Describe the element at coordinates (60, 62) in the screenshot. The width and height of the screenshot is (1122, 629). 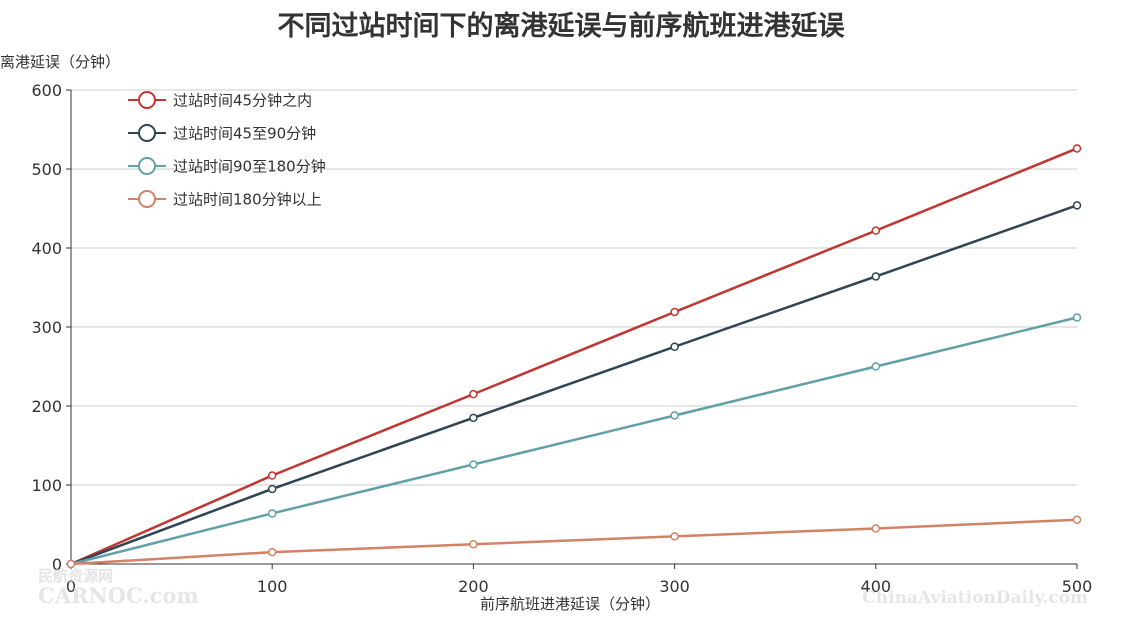
I see `y-axis-title: 离港延误（分钟）` at that location.